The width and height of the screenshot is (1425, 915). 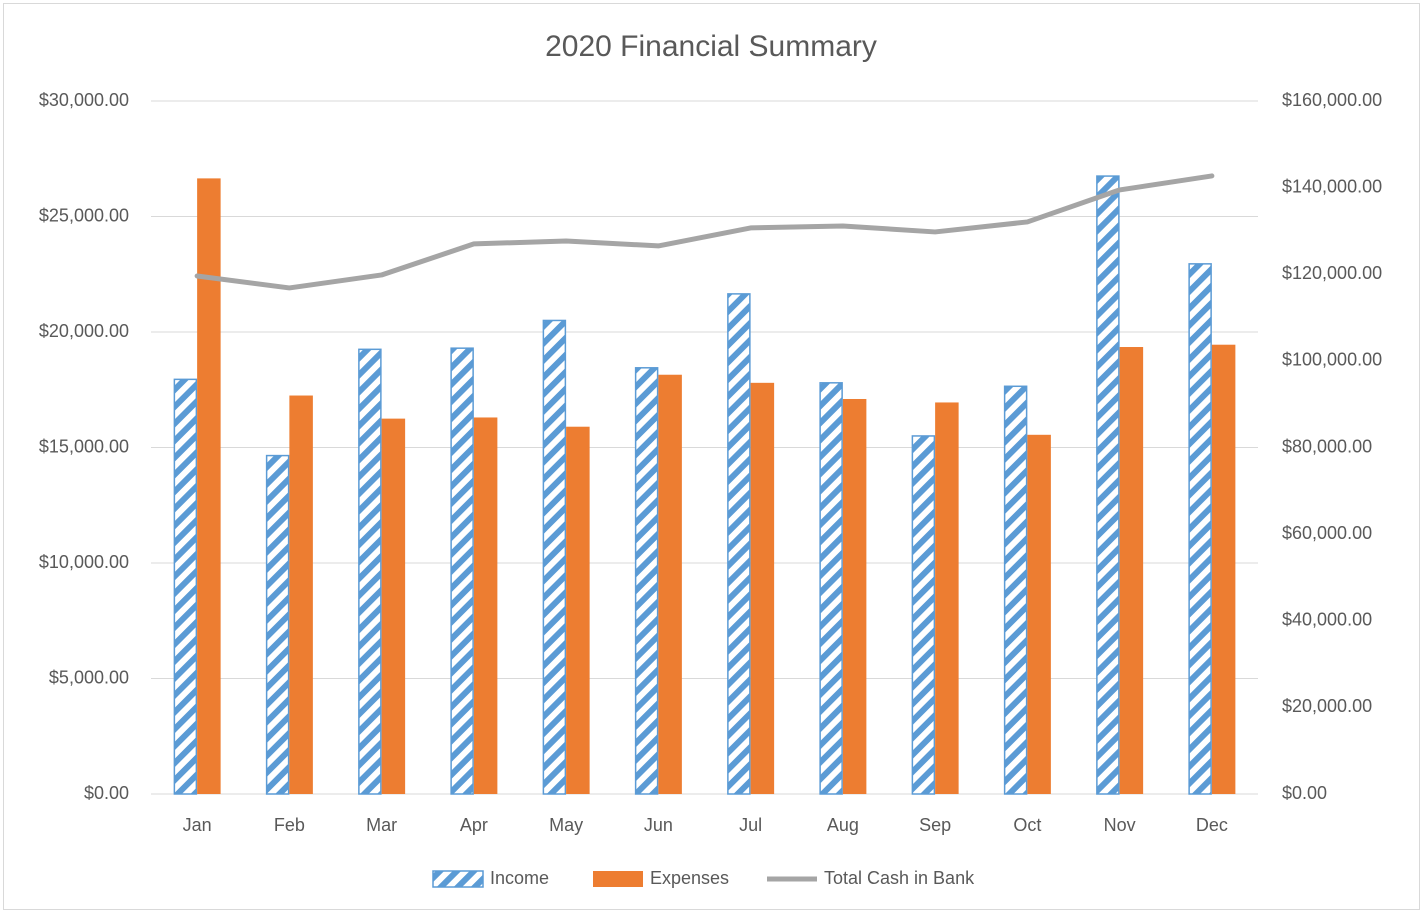 What do you see at coordinates (566, 825) in the screenshot?
I see `x-tick-label: May` at bounding box center [566, 825].